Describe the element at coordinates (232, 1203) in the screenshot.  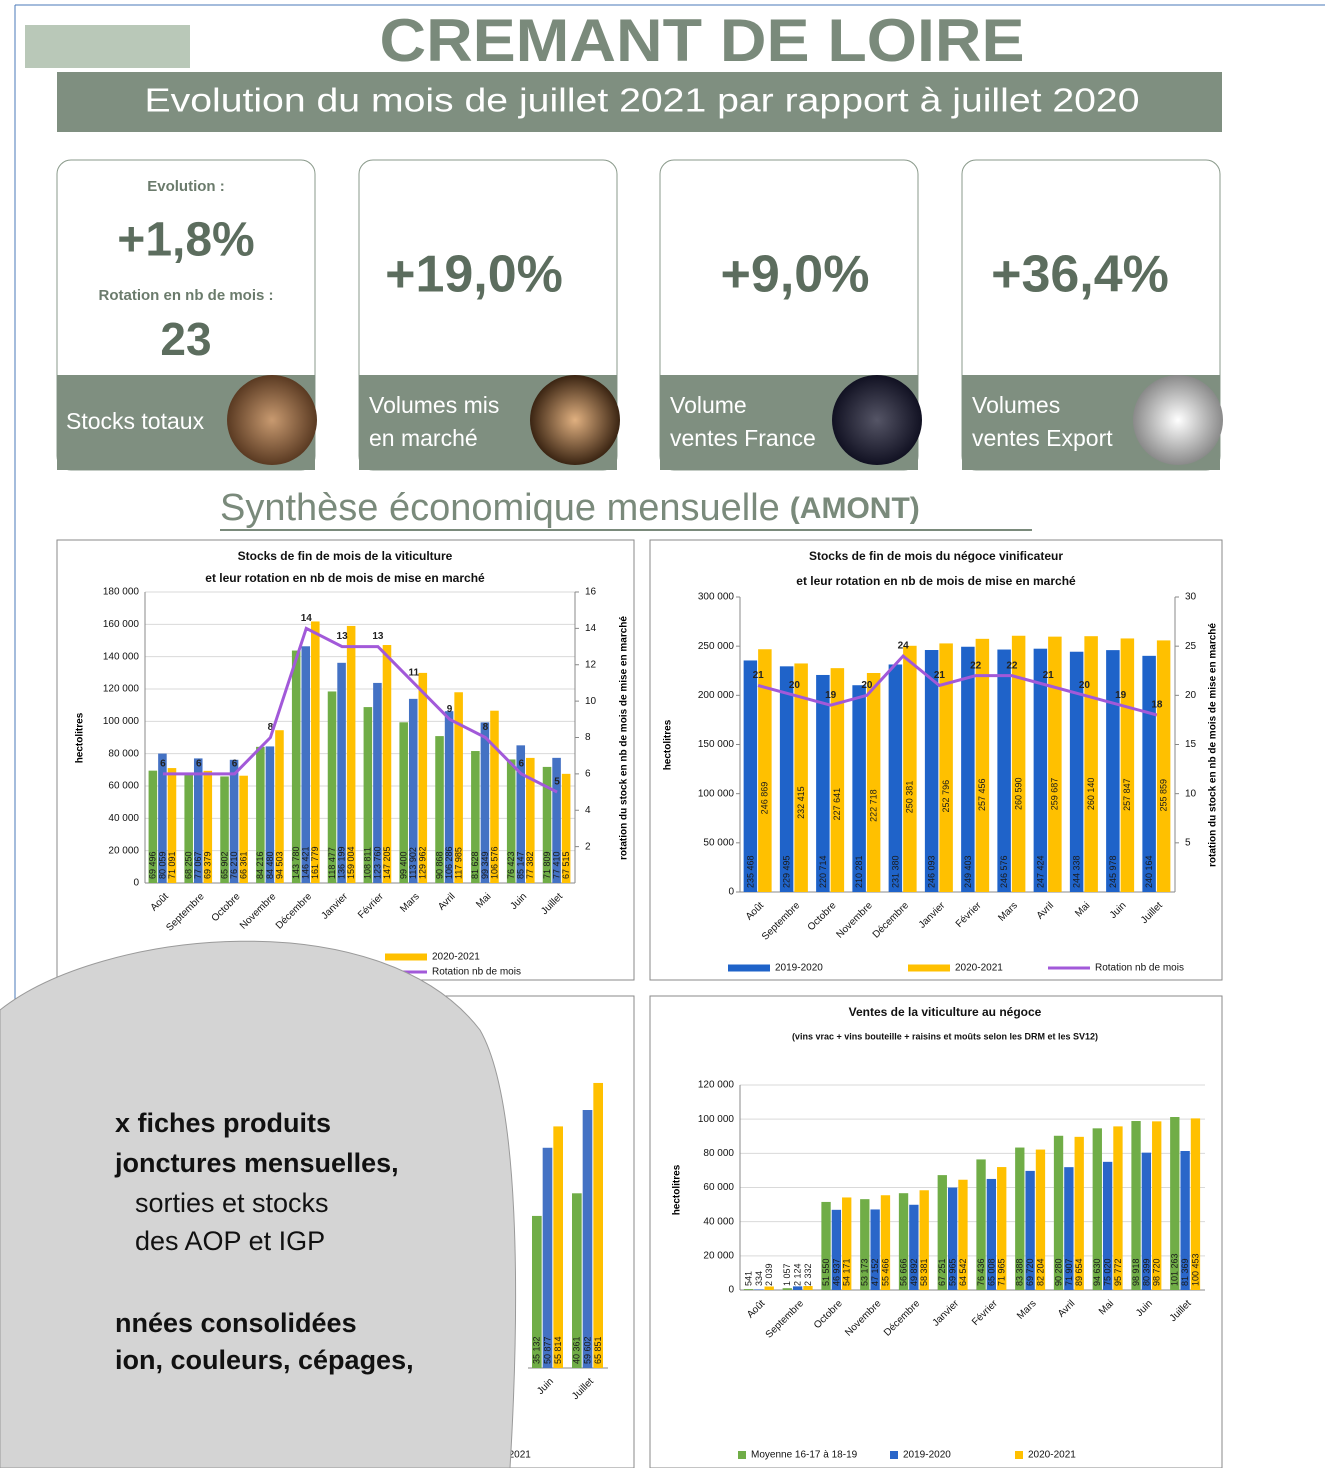
I see `overlay-text: sorties et stocks` at that location.